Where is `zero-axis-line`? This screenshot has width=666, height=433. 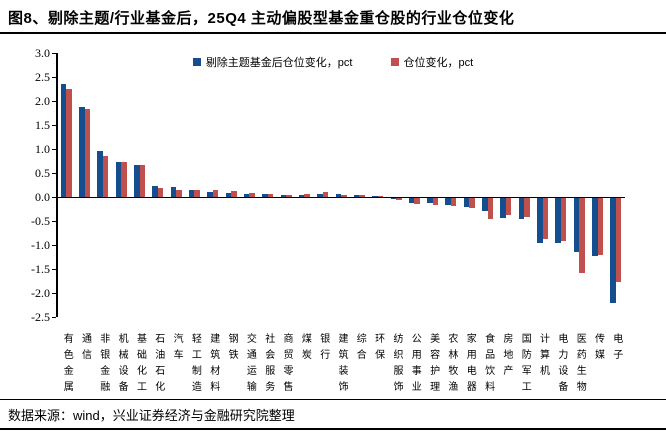
zero-axis-line is located at coordinates (341, 197).